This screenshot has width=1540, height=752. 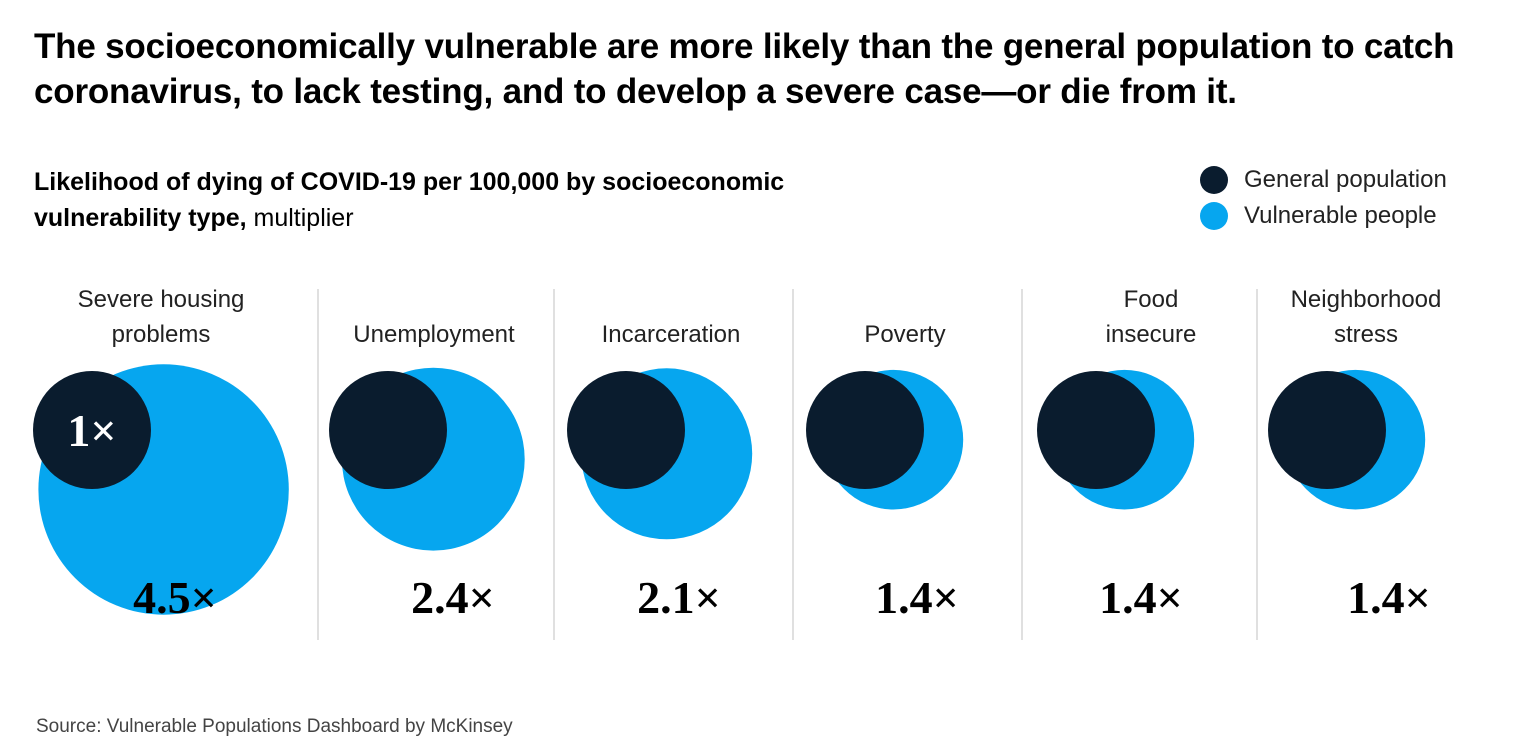 I want to click on value-label: 2.1×, so click(x=679, y=597).